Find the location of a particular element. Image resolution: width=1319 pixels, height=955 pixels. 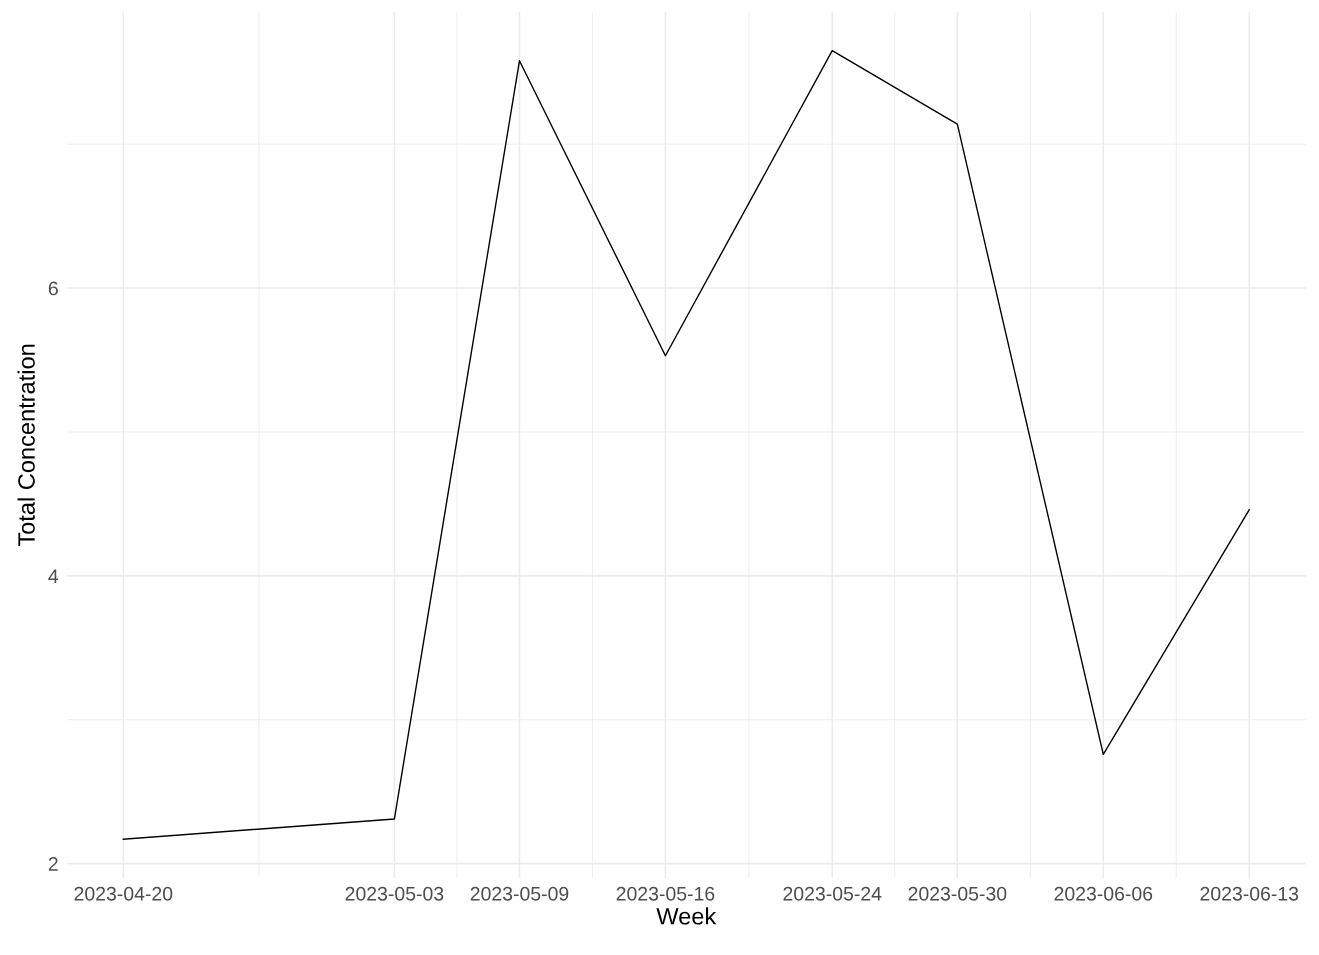

x-tick-label: 2023-05-24 is located at coordinates (832, 893).